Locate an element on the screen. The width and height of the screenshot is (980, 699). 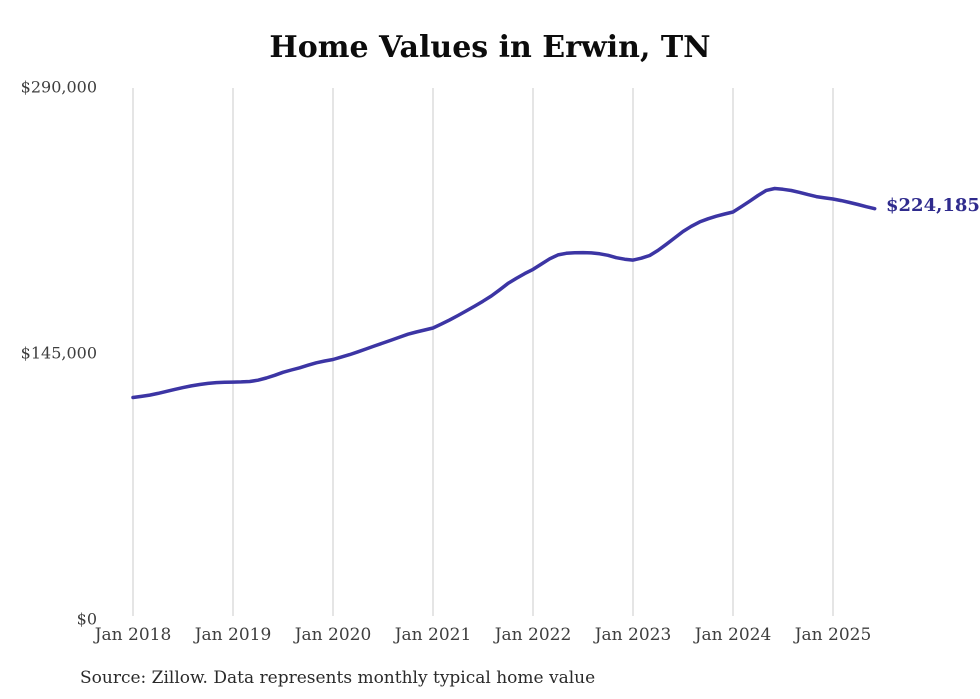
x-tick-label: Jan 2024 is located at coordinates (732, 635).